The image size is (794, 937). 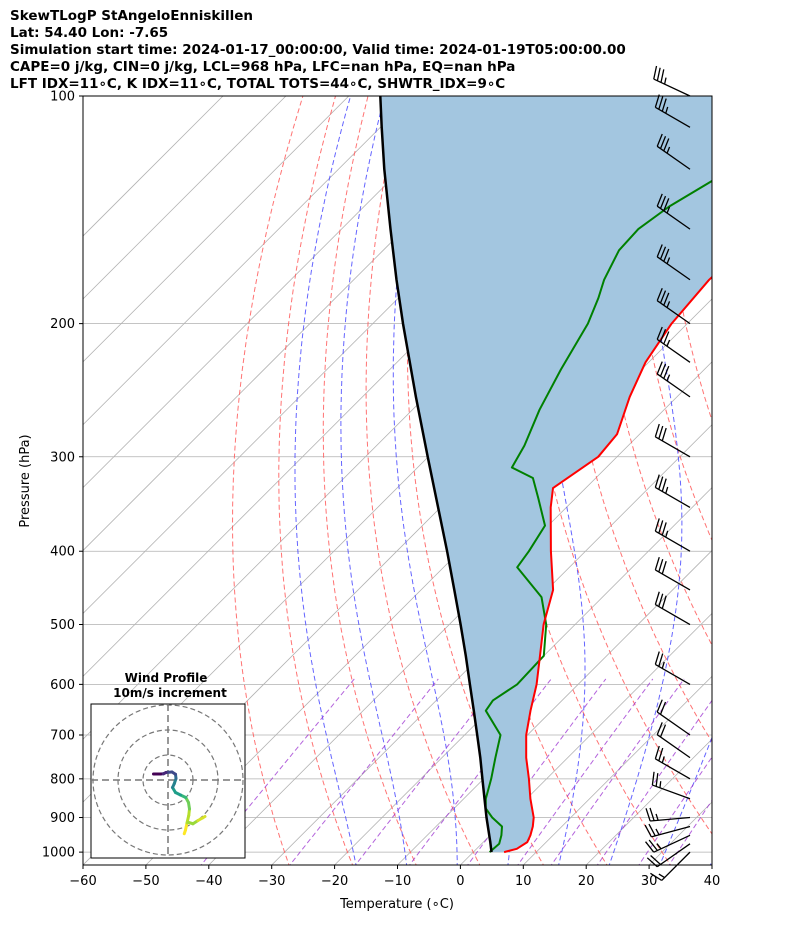 What do you see at coordinates (649, 881) in the screenshot?
I see `x-tick-label: 30` at bounding box center [649, 881].